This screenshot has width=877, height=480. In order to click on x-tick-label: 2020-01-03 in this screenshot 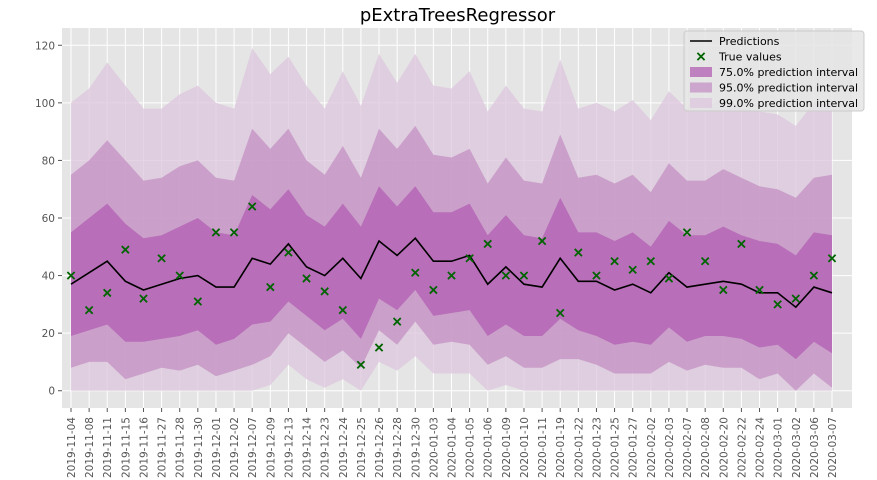, I will do `click(434, 447)`.